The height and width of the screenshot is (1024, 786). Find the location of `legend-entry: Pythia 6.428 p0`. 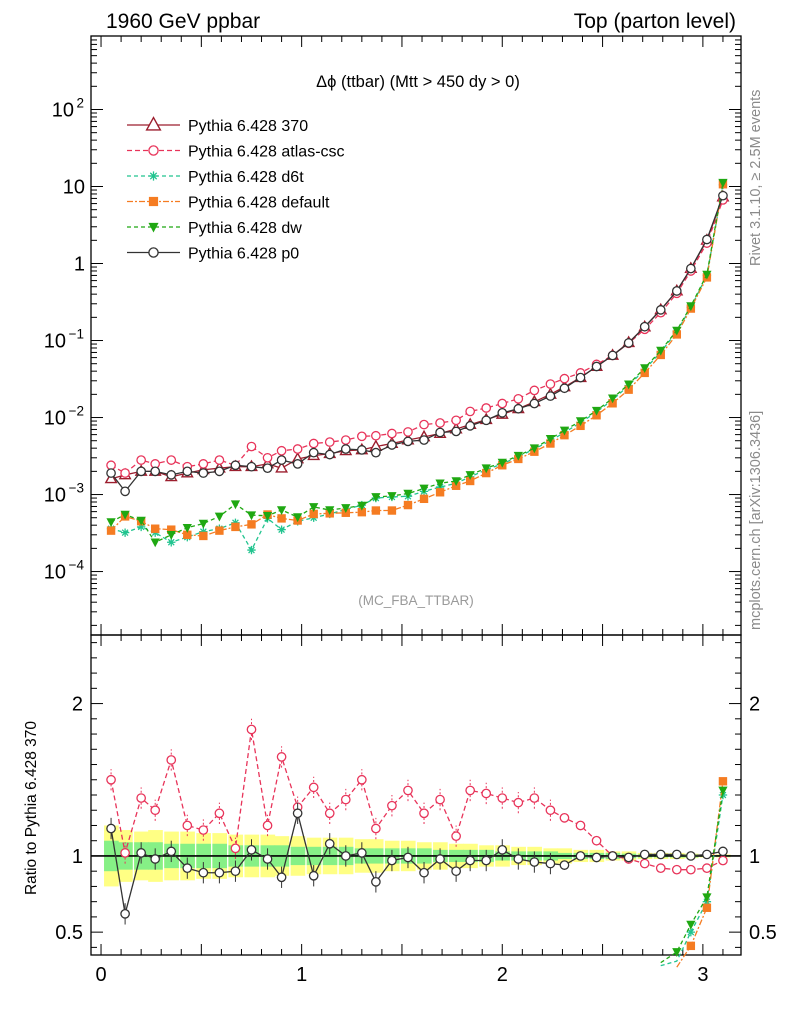

legend-entry: Pythia 6.428 p0 is located at coordinates (213, 254).